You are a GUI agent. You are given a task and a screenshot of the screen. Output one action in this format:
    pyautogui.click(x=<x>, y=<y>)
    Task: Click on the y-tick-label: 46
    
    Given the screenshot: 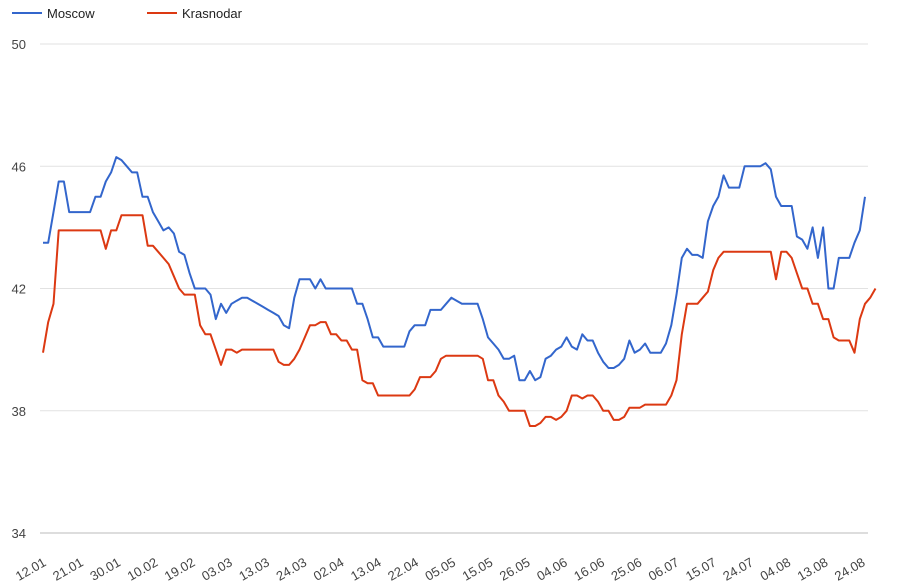 What is the action you would take?
    pyautogui.click(x=19, y=166)
    